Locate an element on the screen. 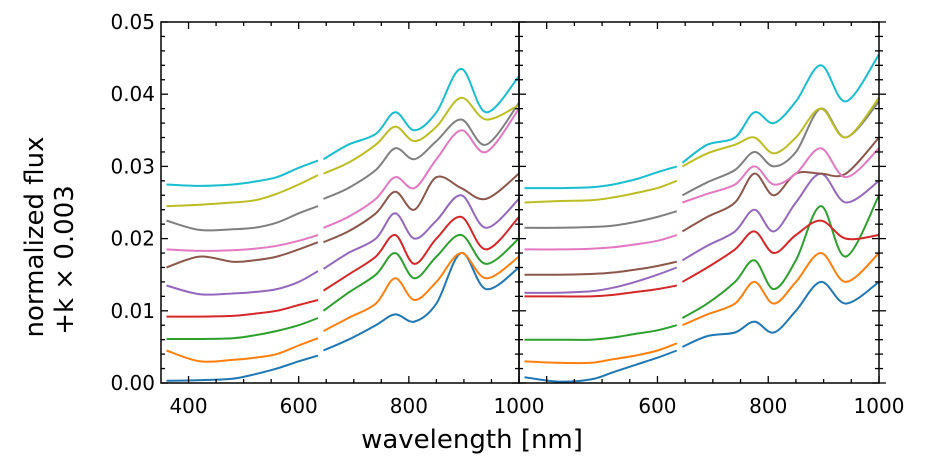  y-tick-label: 0.02 is located at coordinates (132, 239).